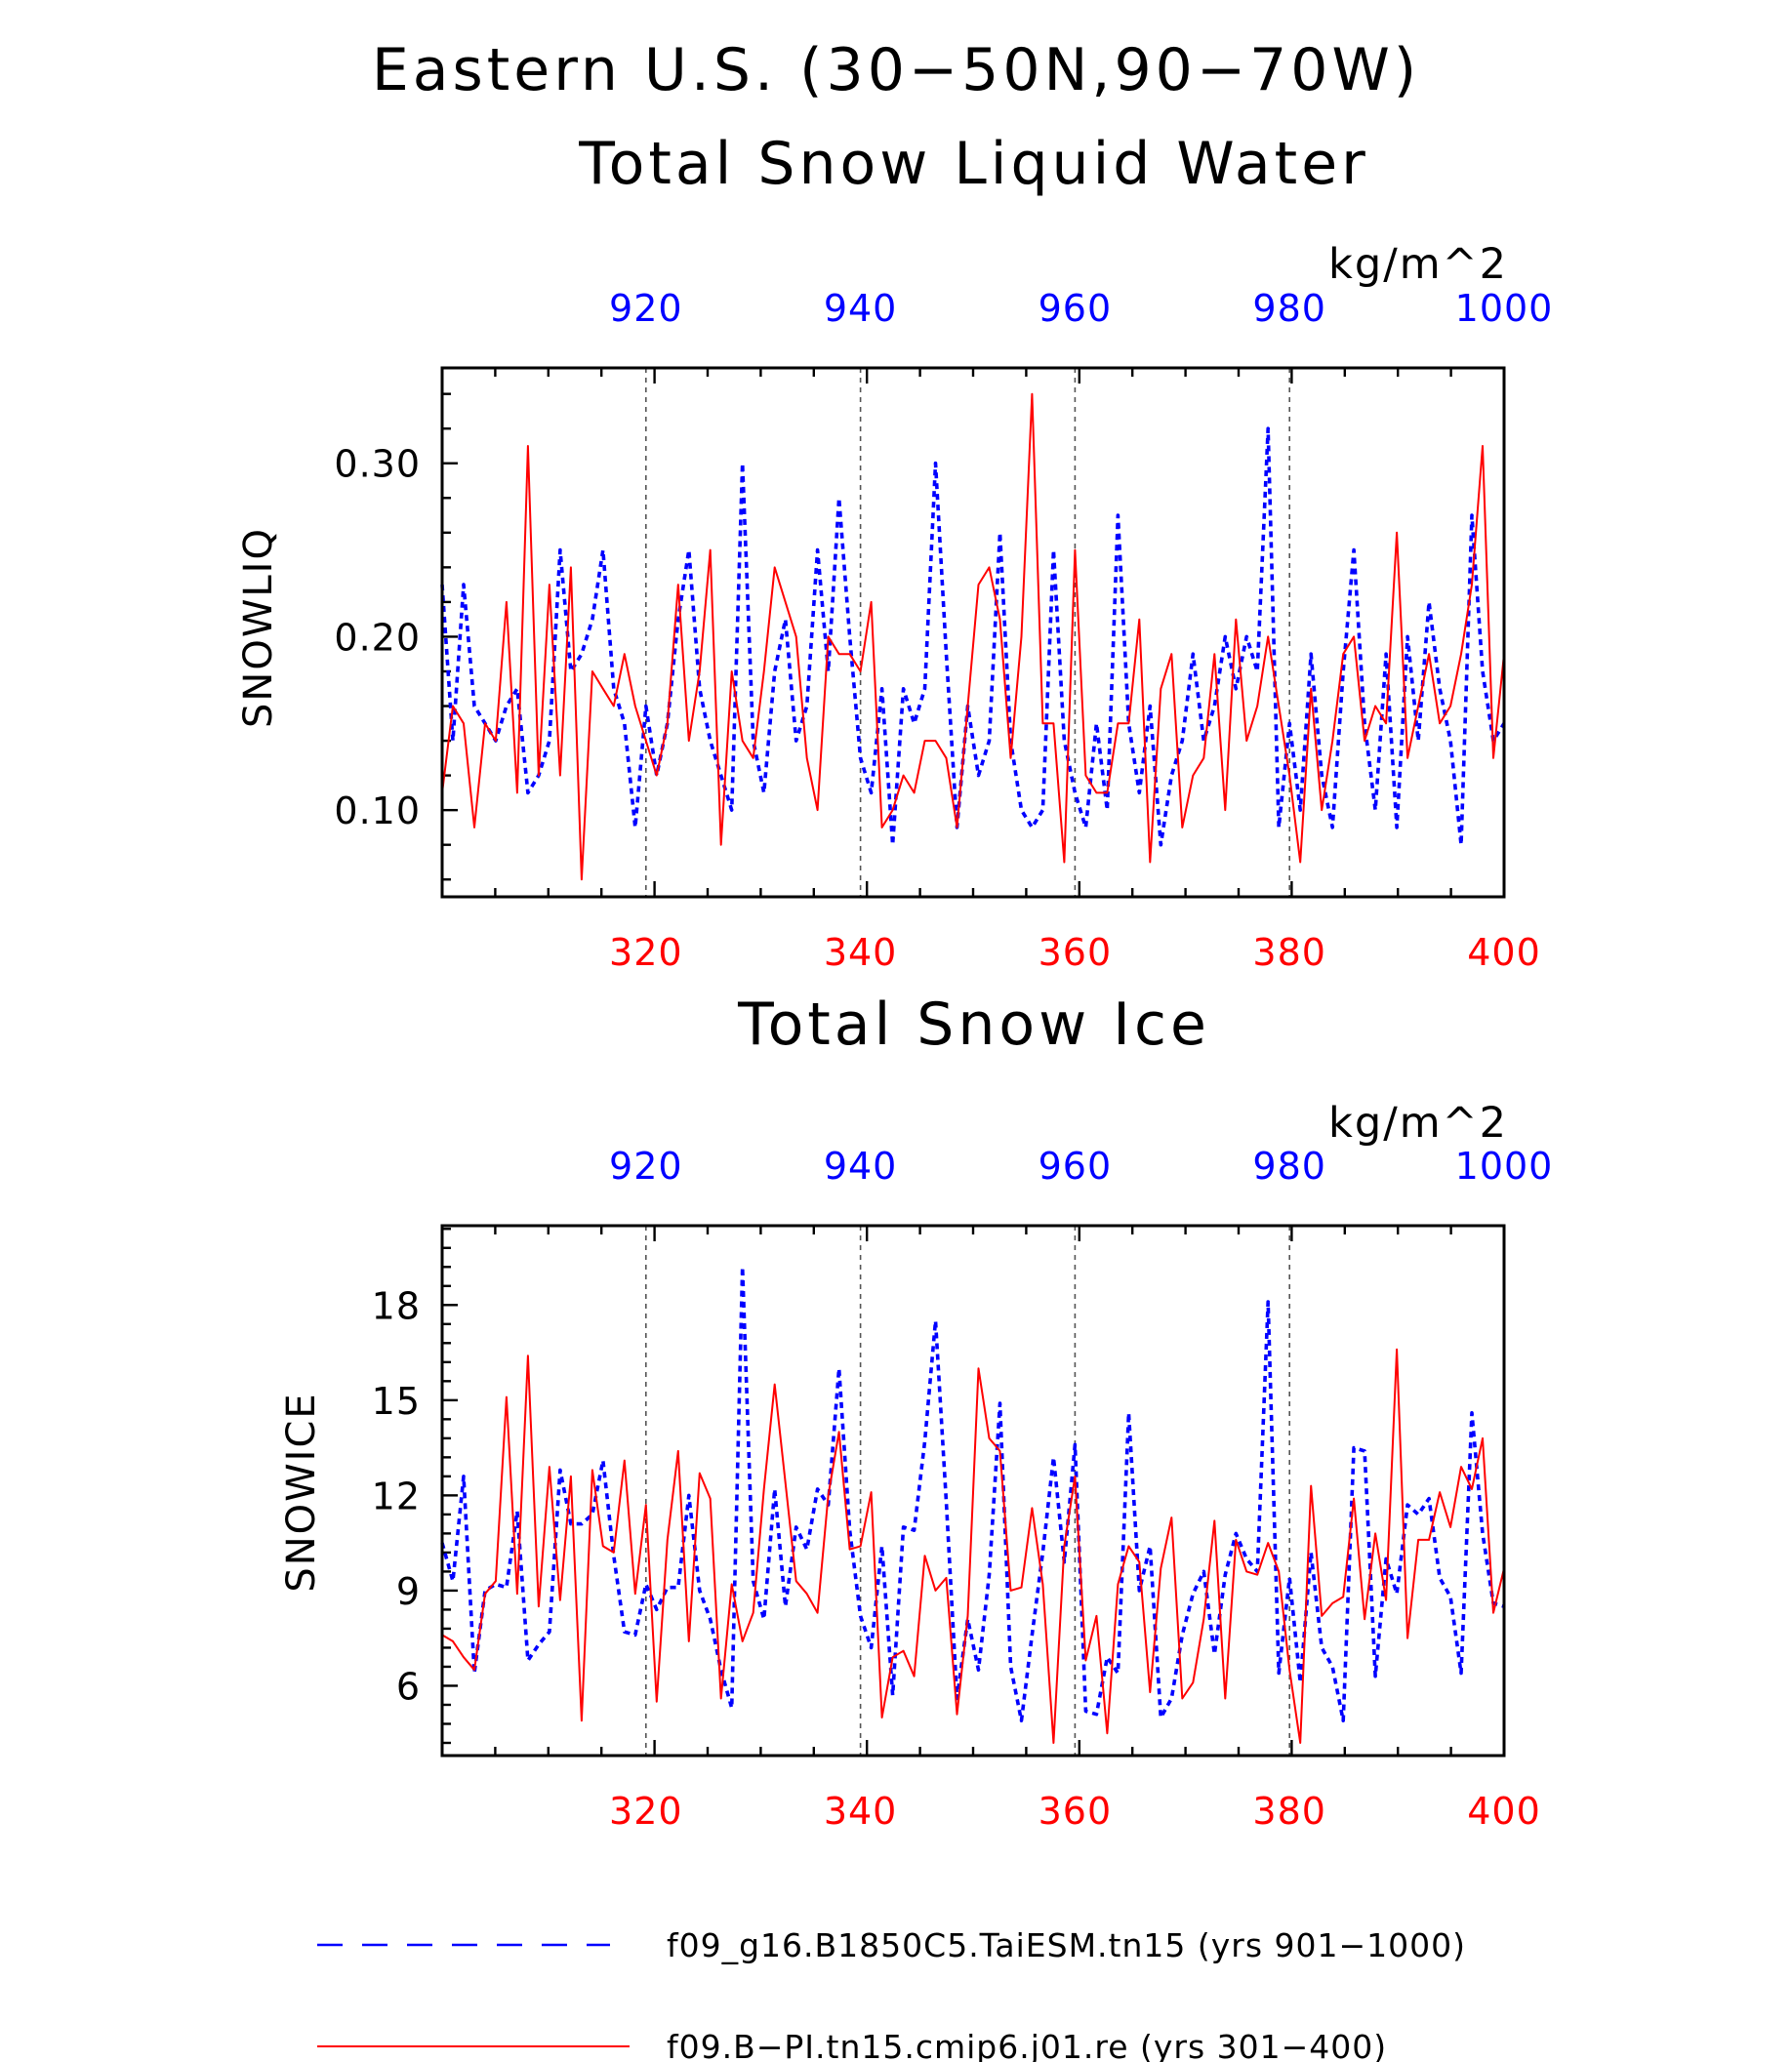 The height and width of the screenshot is (2062, 1792). I want to click on y-tick-label: 0.20, so click(377, 637).